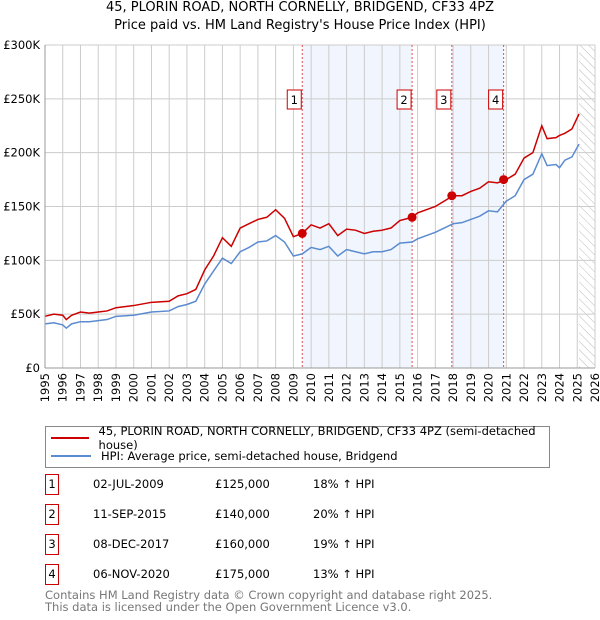 This screenshot has height=620, width=600. I want to click on x-tick-label: 2015, so click(400, 387).